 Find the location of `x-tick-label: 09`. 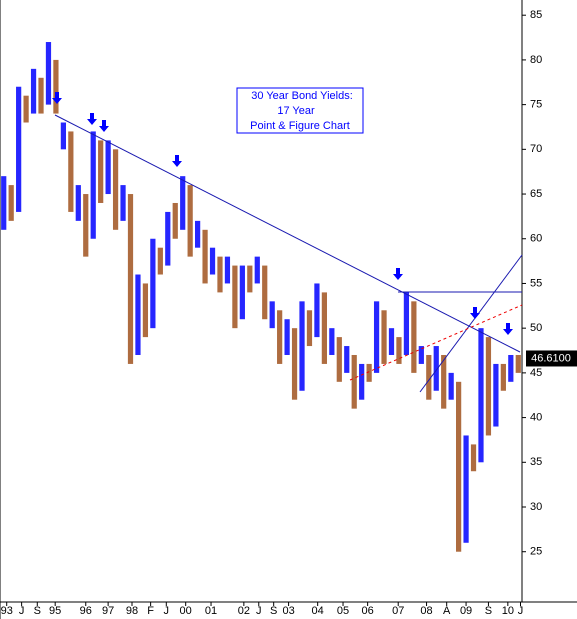

x-tick-label: 09 is located at coordinates (466, 611).